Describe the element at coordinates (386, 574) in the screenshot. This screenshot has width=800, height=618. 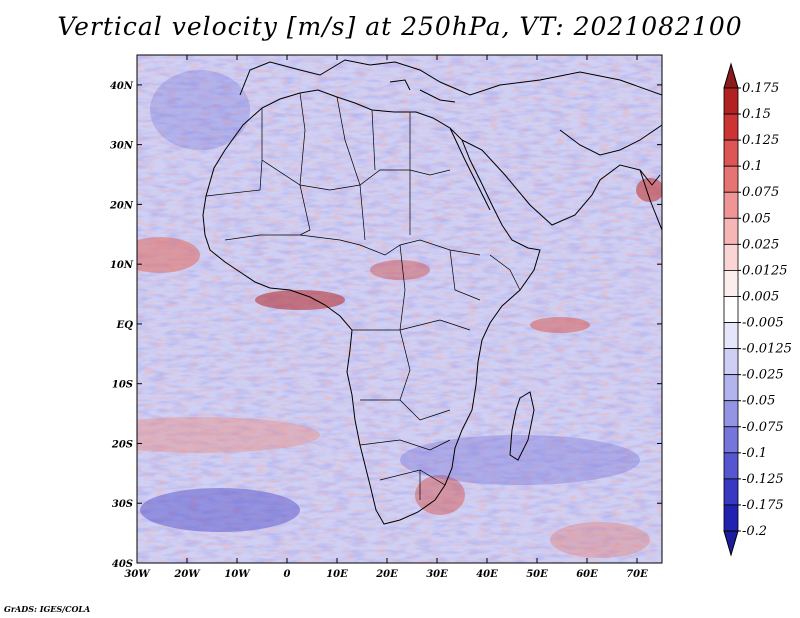
I see `lon-tick-label: 20E` at that location.